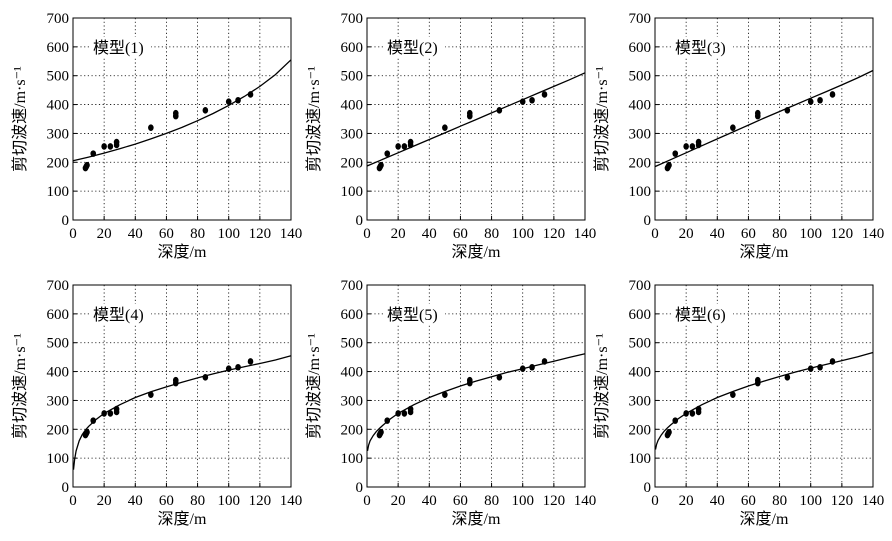  What do you see at coordinates (118, 48) in the screenshot?
I see `panel-label: 模型(1)` at bounding box center [118, 48].